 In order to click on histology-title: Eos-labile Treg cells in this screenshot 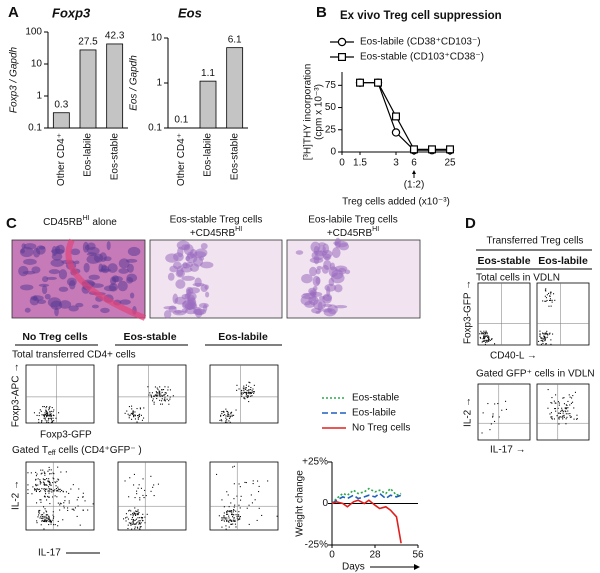, I will do `click(352, 220)`.